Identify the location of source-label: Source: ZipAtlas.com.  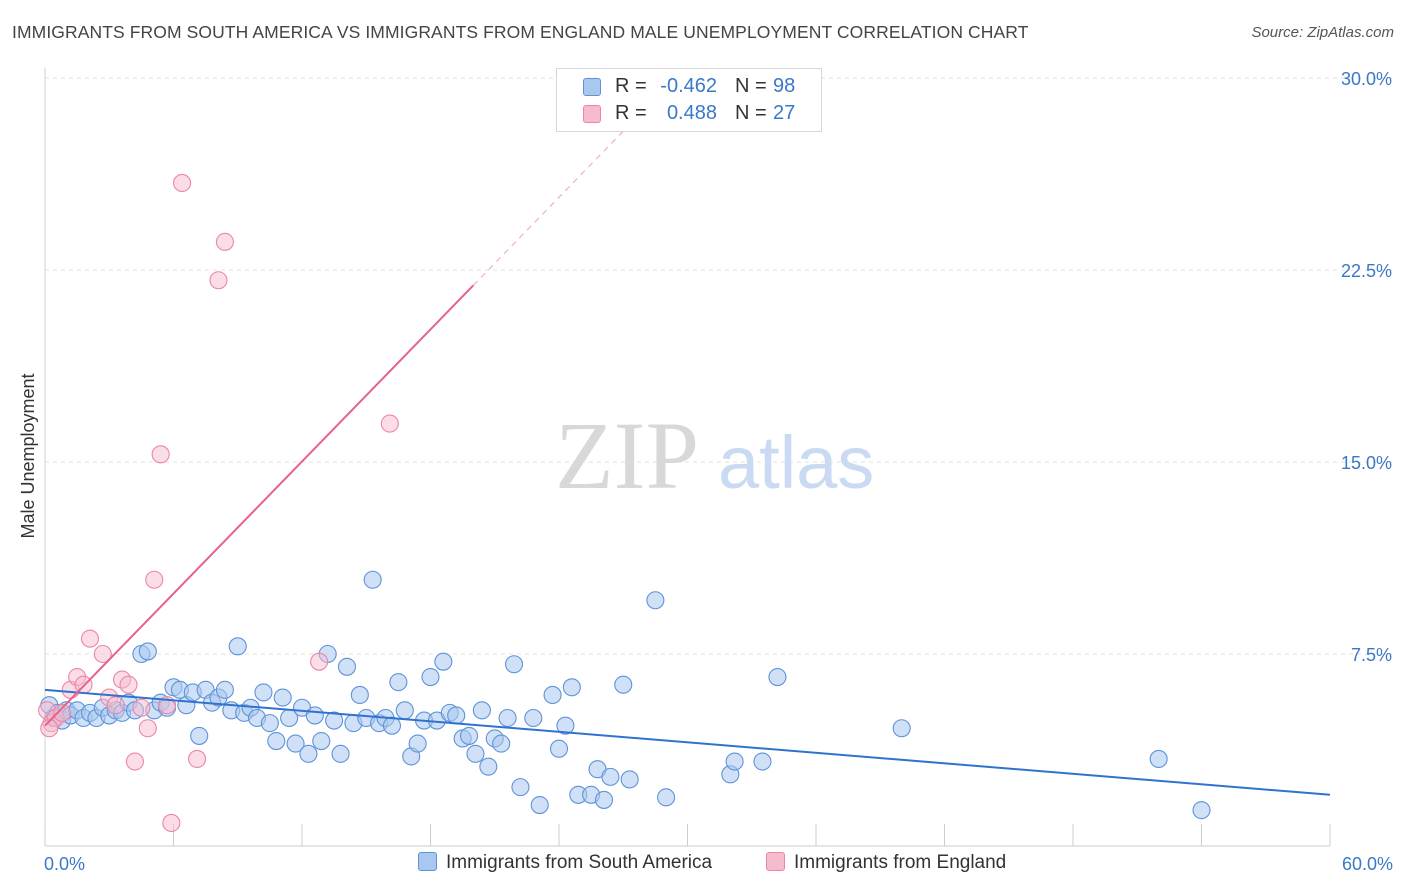
(1322, 32).